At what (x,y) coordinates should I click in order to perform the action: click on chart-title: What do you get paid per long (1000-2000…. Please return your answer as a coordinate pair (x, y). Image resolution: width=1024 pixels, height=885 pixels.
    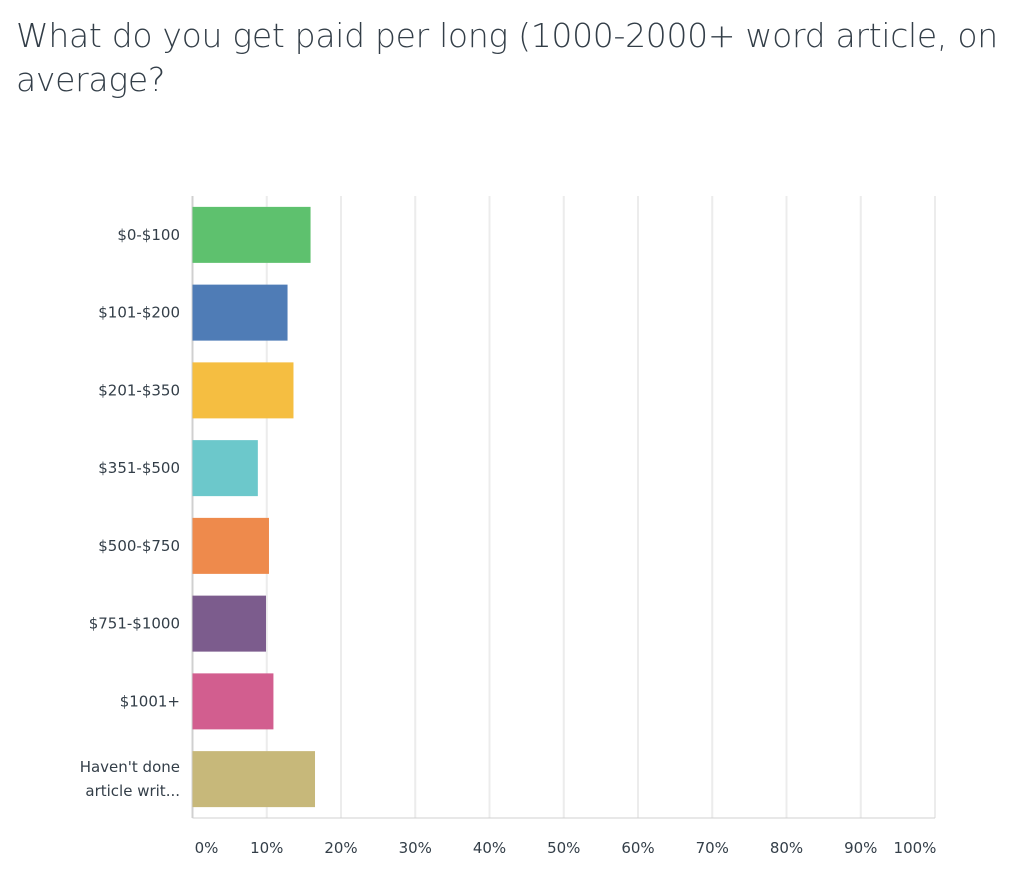
    Looking at the image, I should click on (507, 57).